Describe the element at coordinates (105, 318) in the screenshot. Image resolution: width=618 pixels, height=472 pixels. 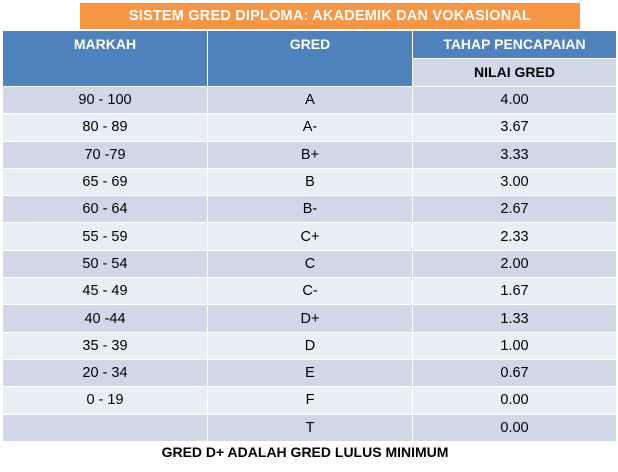
I see `cell-markah: 40 -44` at that location.